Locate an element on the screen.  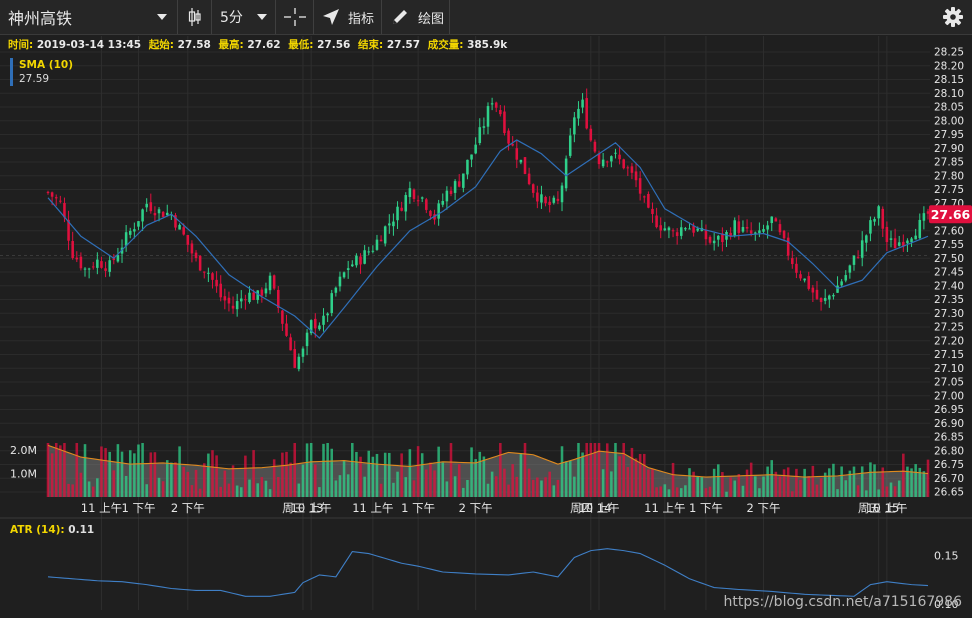
indicators-button: 指标 is located at coordinates (348, 17).